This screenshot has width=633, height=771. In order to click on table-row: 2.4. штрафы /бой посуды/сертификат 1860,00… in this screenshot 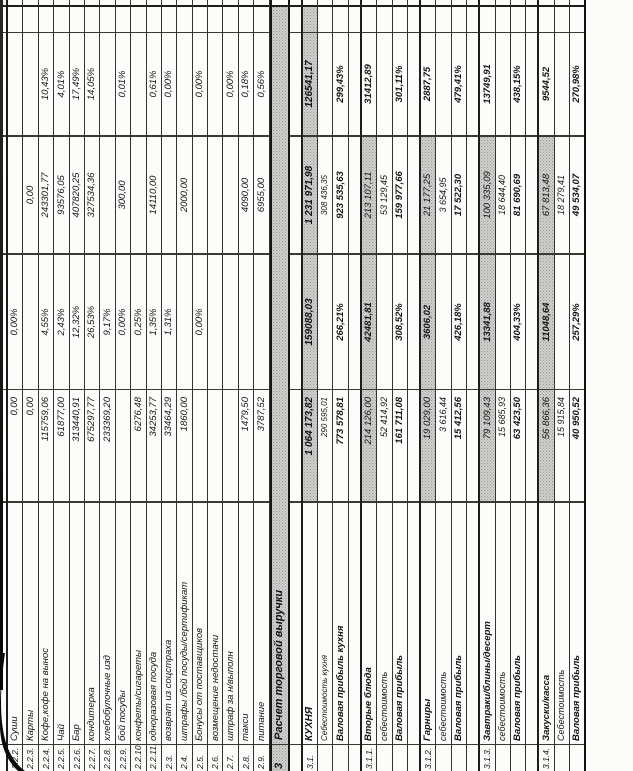, I will do `click(185, 385)`.